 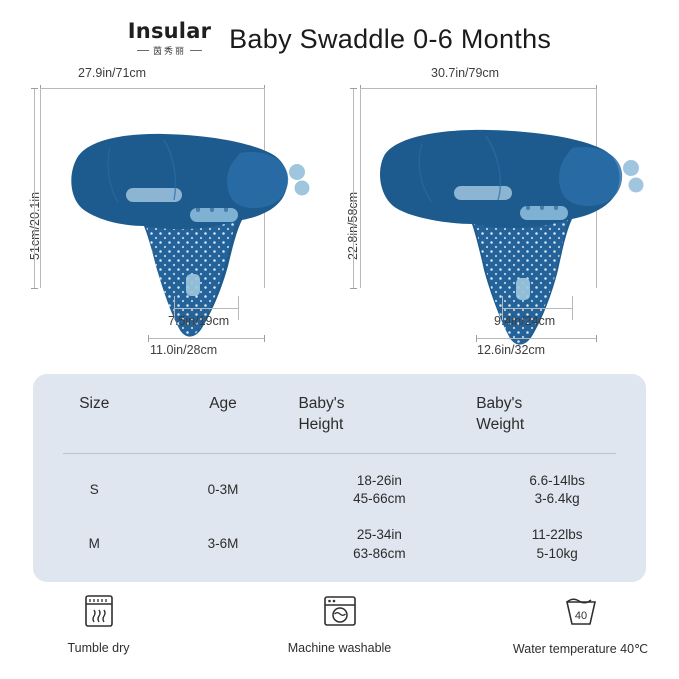 What do you see at coordinates (353, 88) in the screenshot?
I see `m-height-cap-top` at bounding box center [353, 88].